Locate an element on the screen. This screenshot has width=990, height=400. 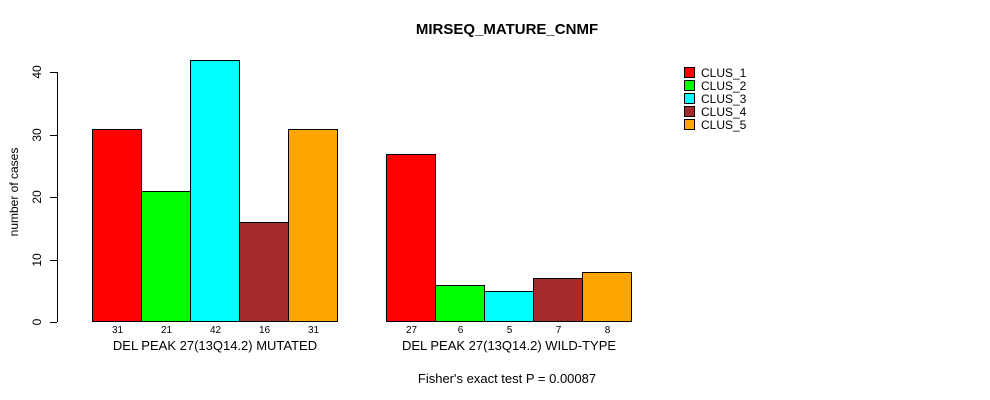
bar-value-label: 16 is located at coordinates (264, 330).